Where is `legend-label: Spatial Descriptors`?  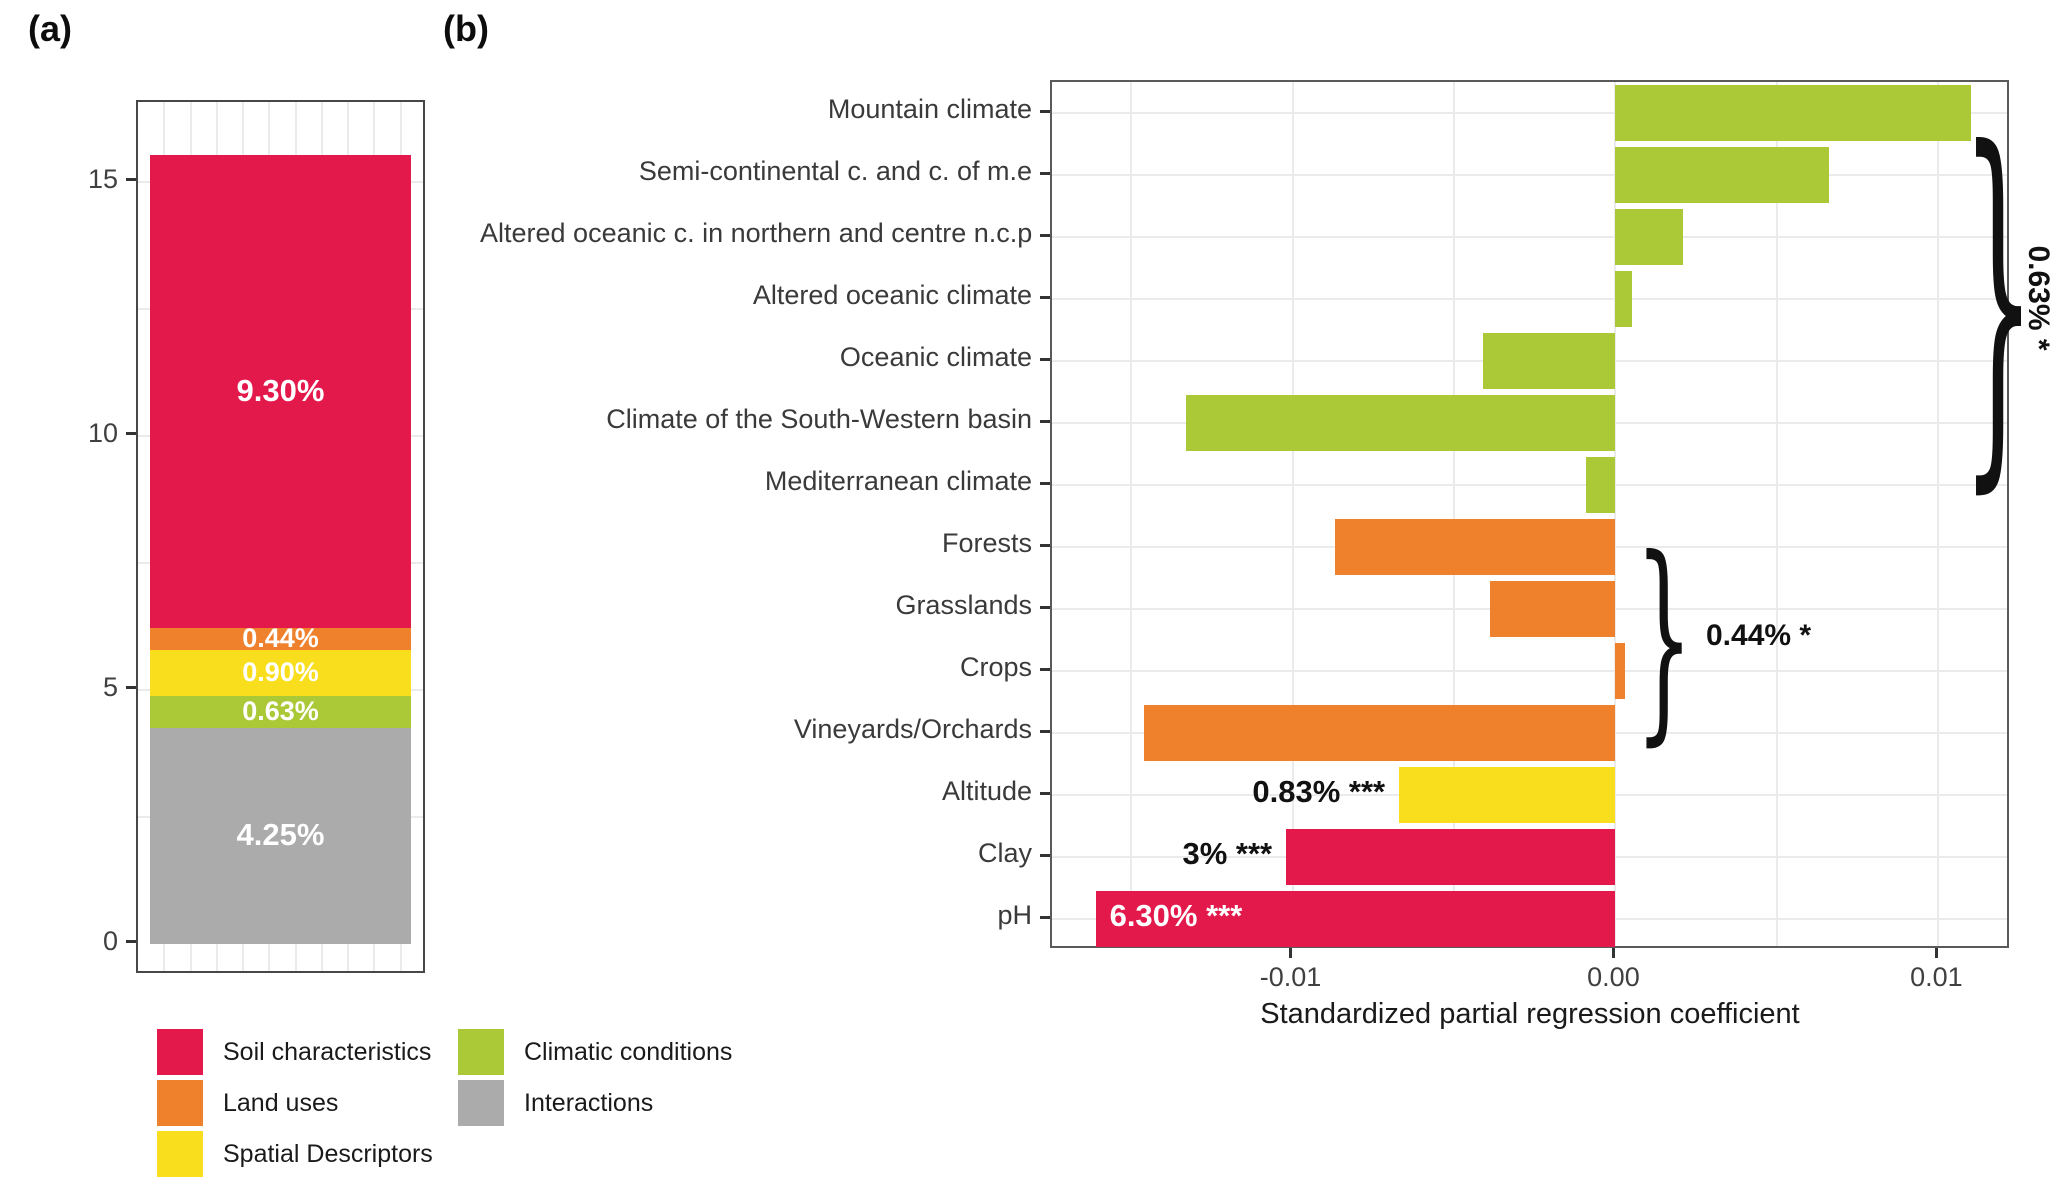
legend-label: Spatial Descriptors is located at coordinates (328, 1154).